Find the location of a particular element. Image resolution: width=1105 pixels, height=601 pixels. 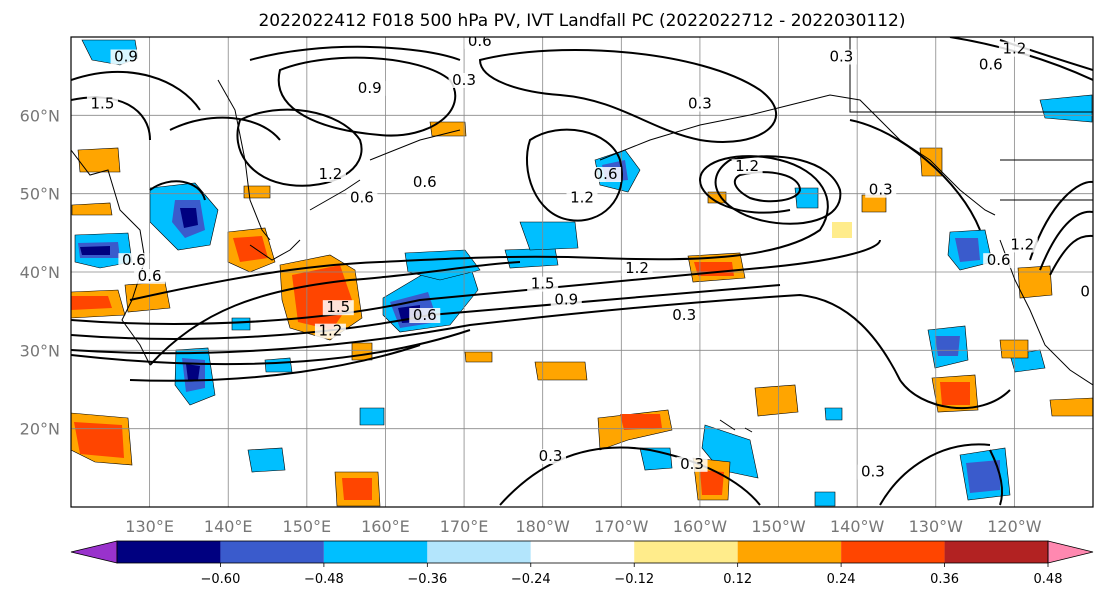

lat-tick-label: 60°N is located at coordinates (40, 115).